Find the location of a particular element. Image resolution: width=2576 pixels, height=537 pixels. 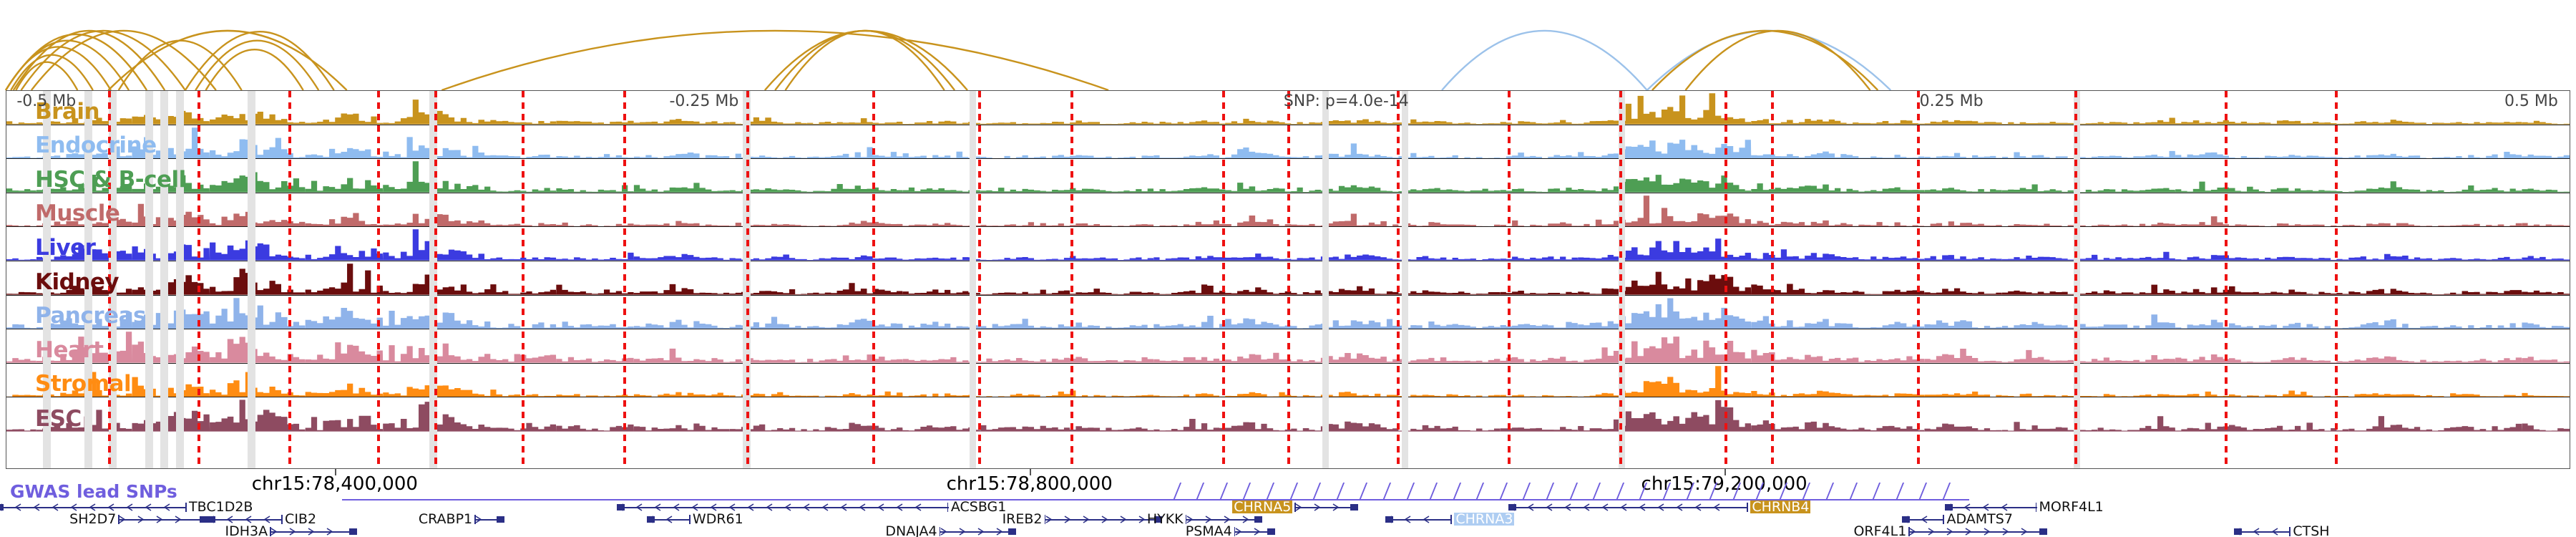

gene-name-label: IREB2 is located at coordinates (1022, 519).